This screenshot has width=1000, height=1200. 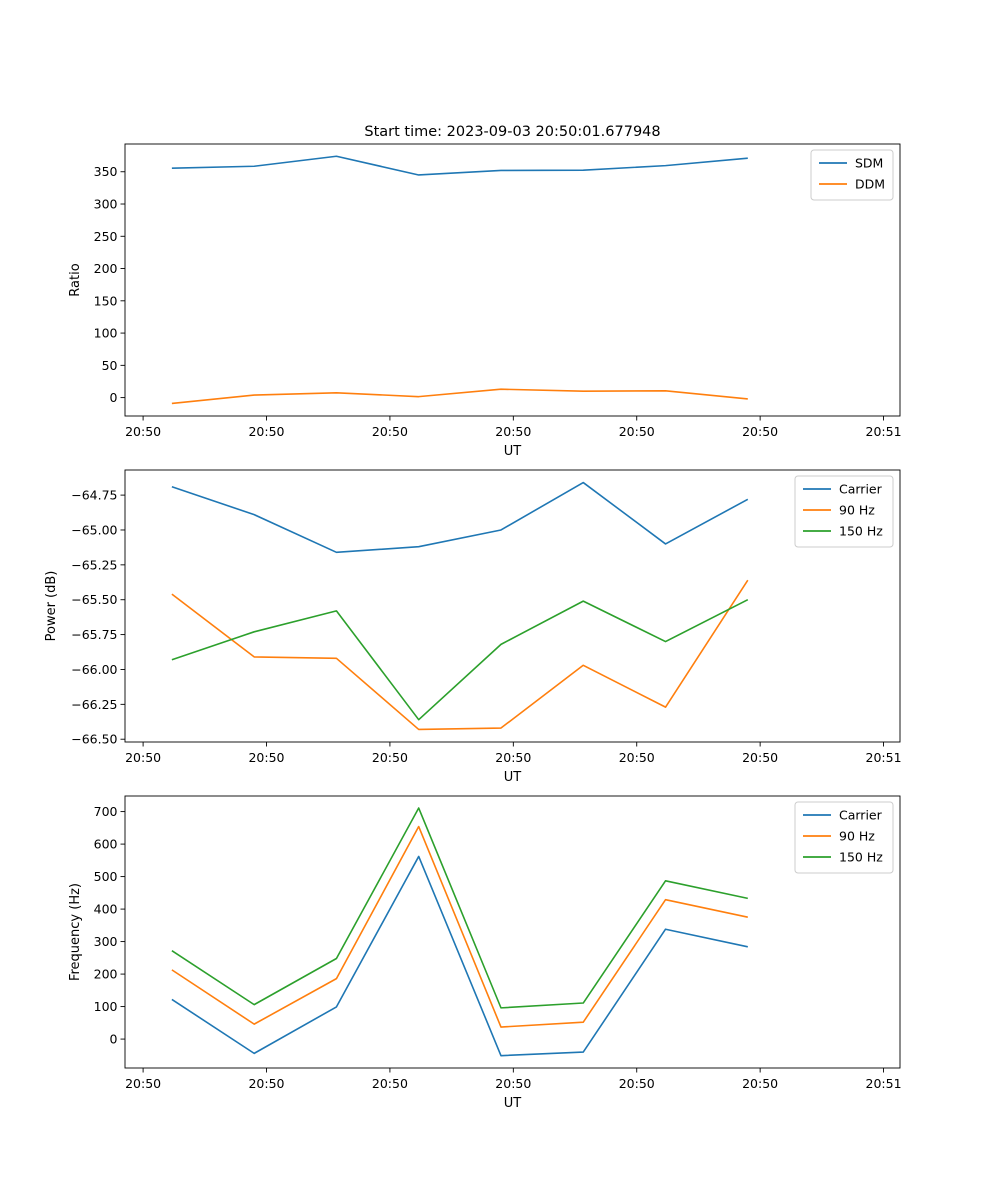 I want to click on y-tick-label: 250, so click(x=106, y=236).